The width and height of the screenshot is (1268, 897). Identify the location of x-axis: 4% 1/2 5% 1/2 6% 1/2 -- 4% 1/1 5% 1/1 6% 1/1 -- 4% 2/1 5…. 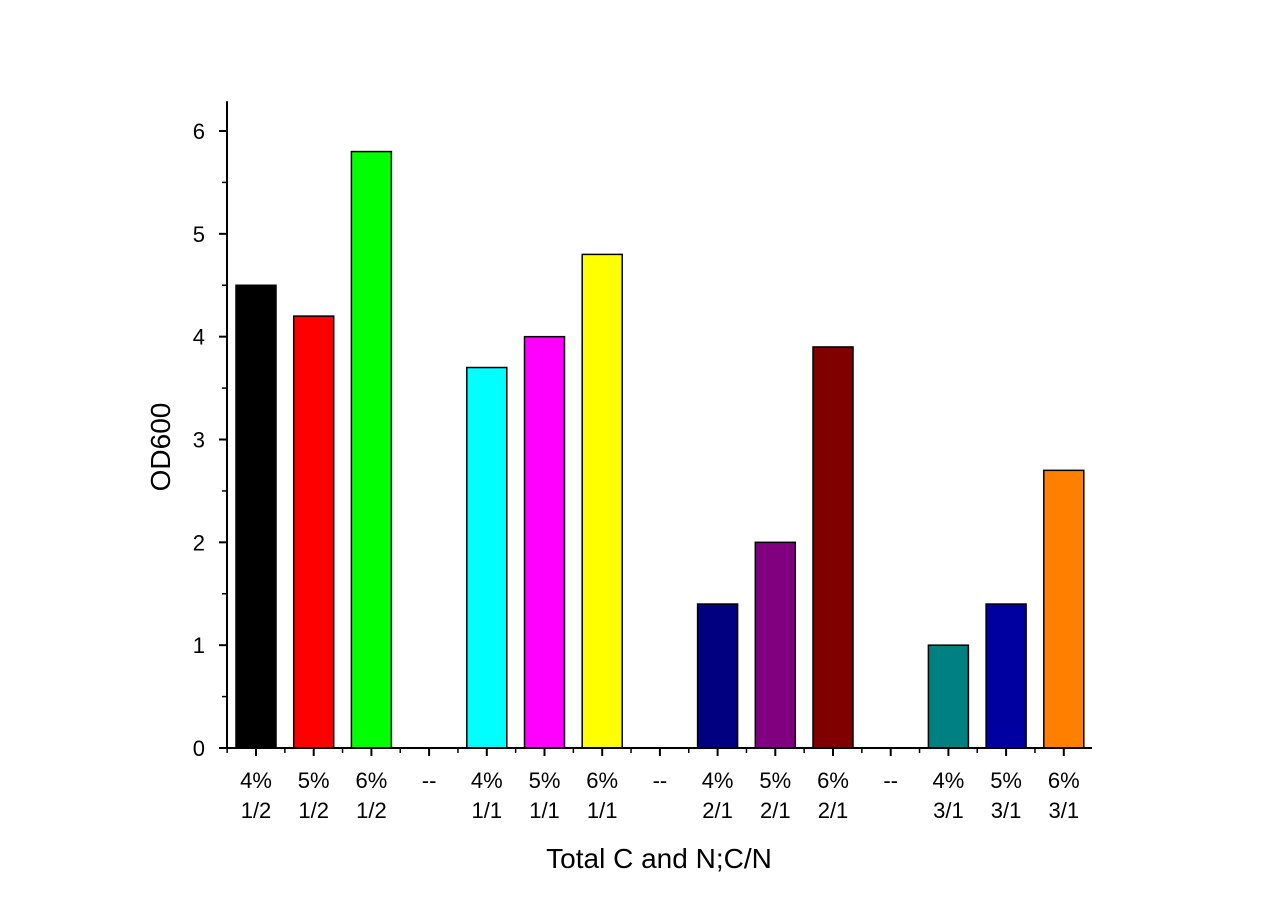
(659, 785).